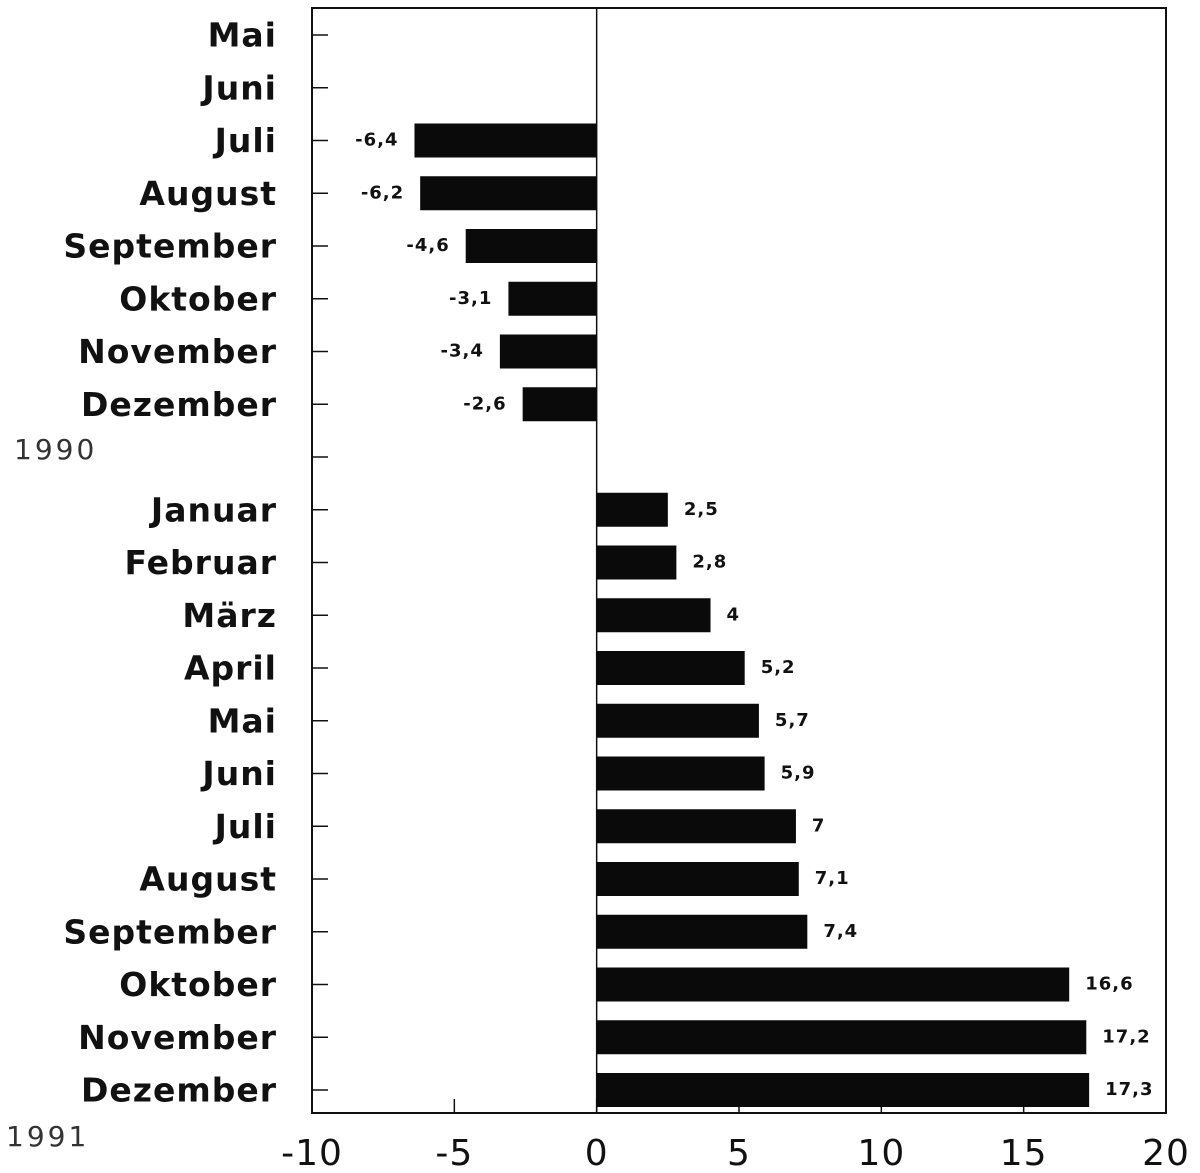  What do you see at coordinates (734, 614) in the screenshot?
I see `value-label: 4` at bounding box center [734, 614].